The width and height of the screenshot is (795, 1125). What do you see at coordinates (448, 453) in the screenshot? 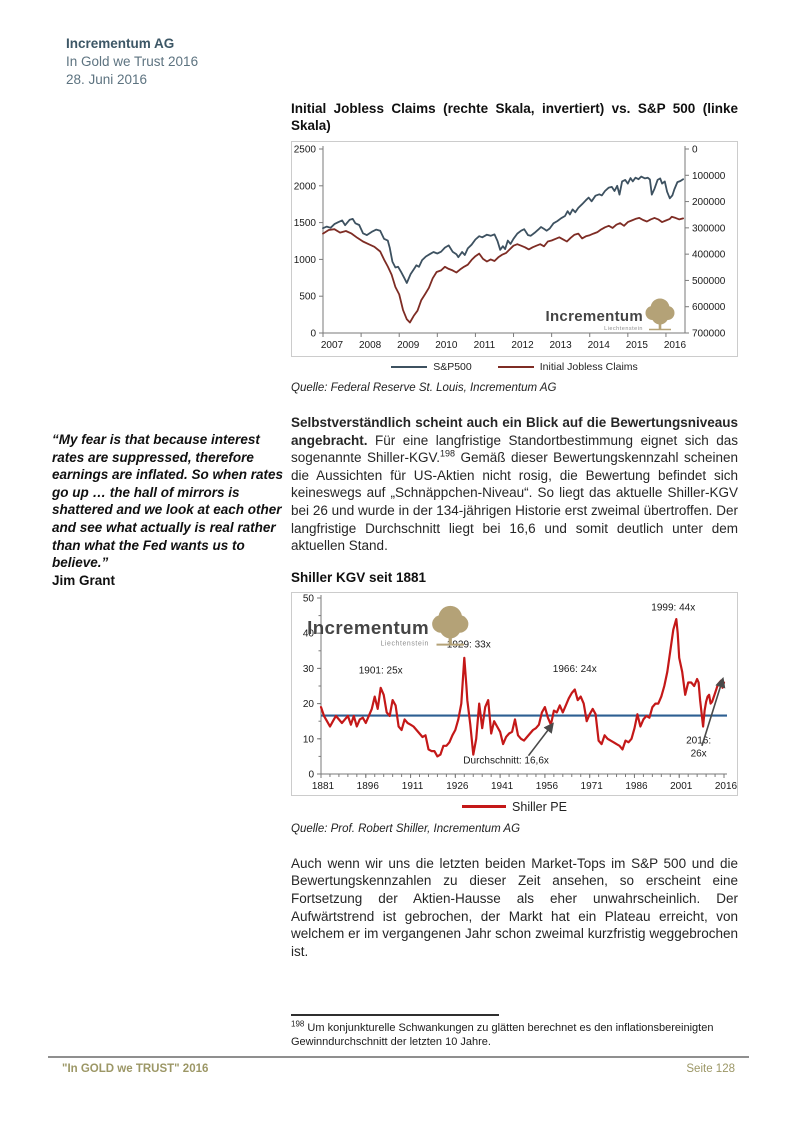
I see `footnote-ref-198: 198` at bounding box center [448, 453].